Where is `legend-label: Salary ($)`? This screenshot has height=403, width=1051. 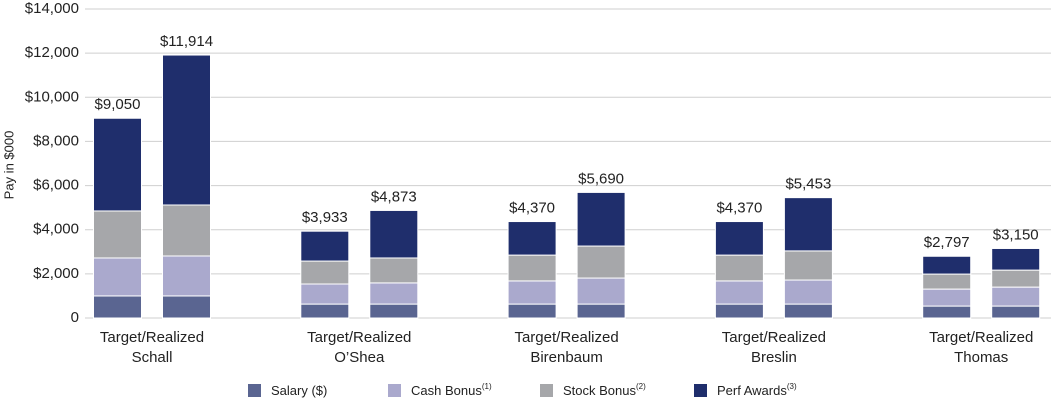
legend-label: Salary ($) is located at coordinates (299, 390).